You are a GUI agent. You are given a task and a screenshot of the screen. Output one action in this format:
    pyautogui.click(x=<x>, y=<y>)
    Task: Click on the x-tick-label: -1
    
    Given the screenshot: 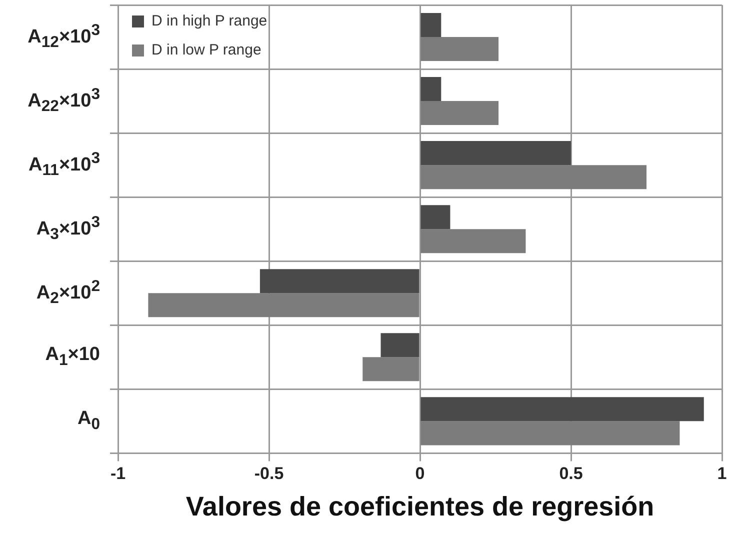 What is the action you would take?
    pyautogui.click(x=118, y=474)
    